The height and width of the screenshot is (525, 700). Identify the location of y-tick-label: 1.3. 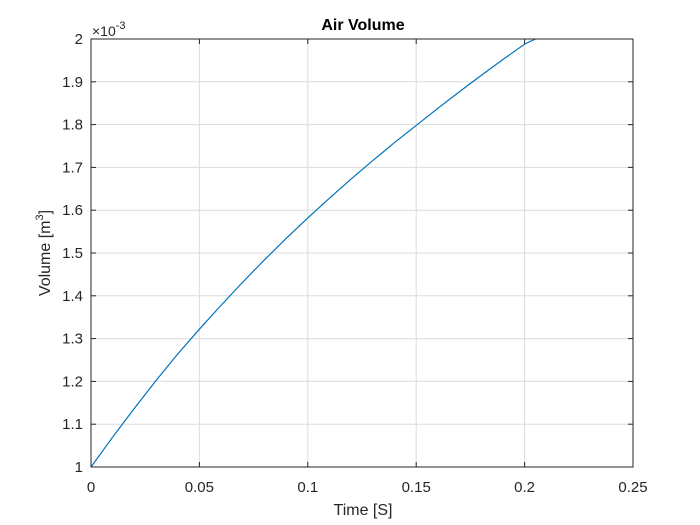
(72, 339).